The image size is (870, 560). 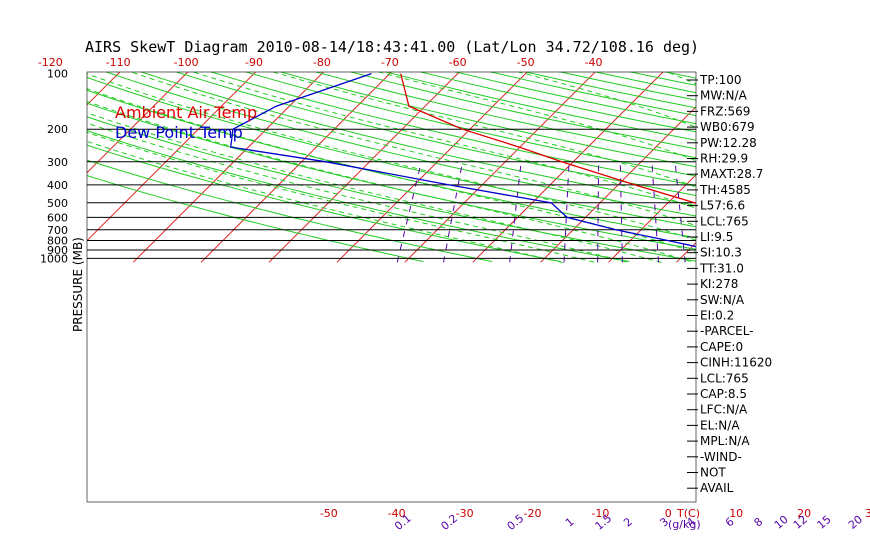 What do you see at coordinates (390, 62) in the screenshot?
I see `top-temp-tick-label: -70` at bounding box center [390, 62].